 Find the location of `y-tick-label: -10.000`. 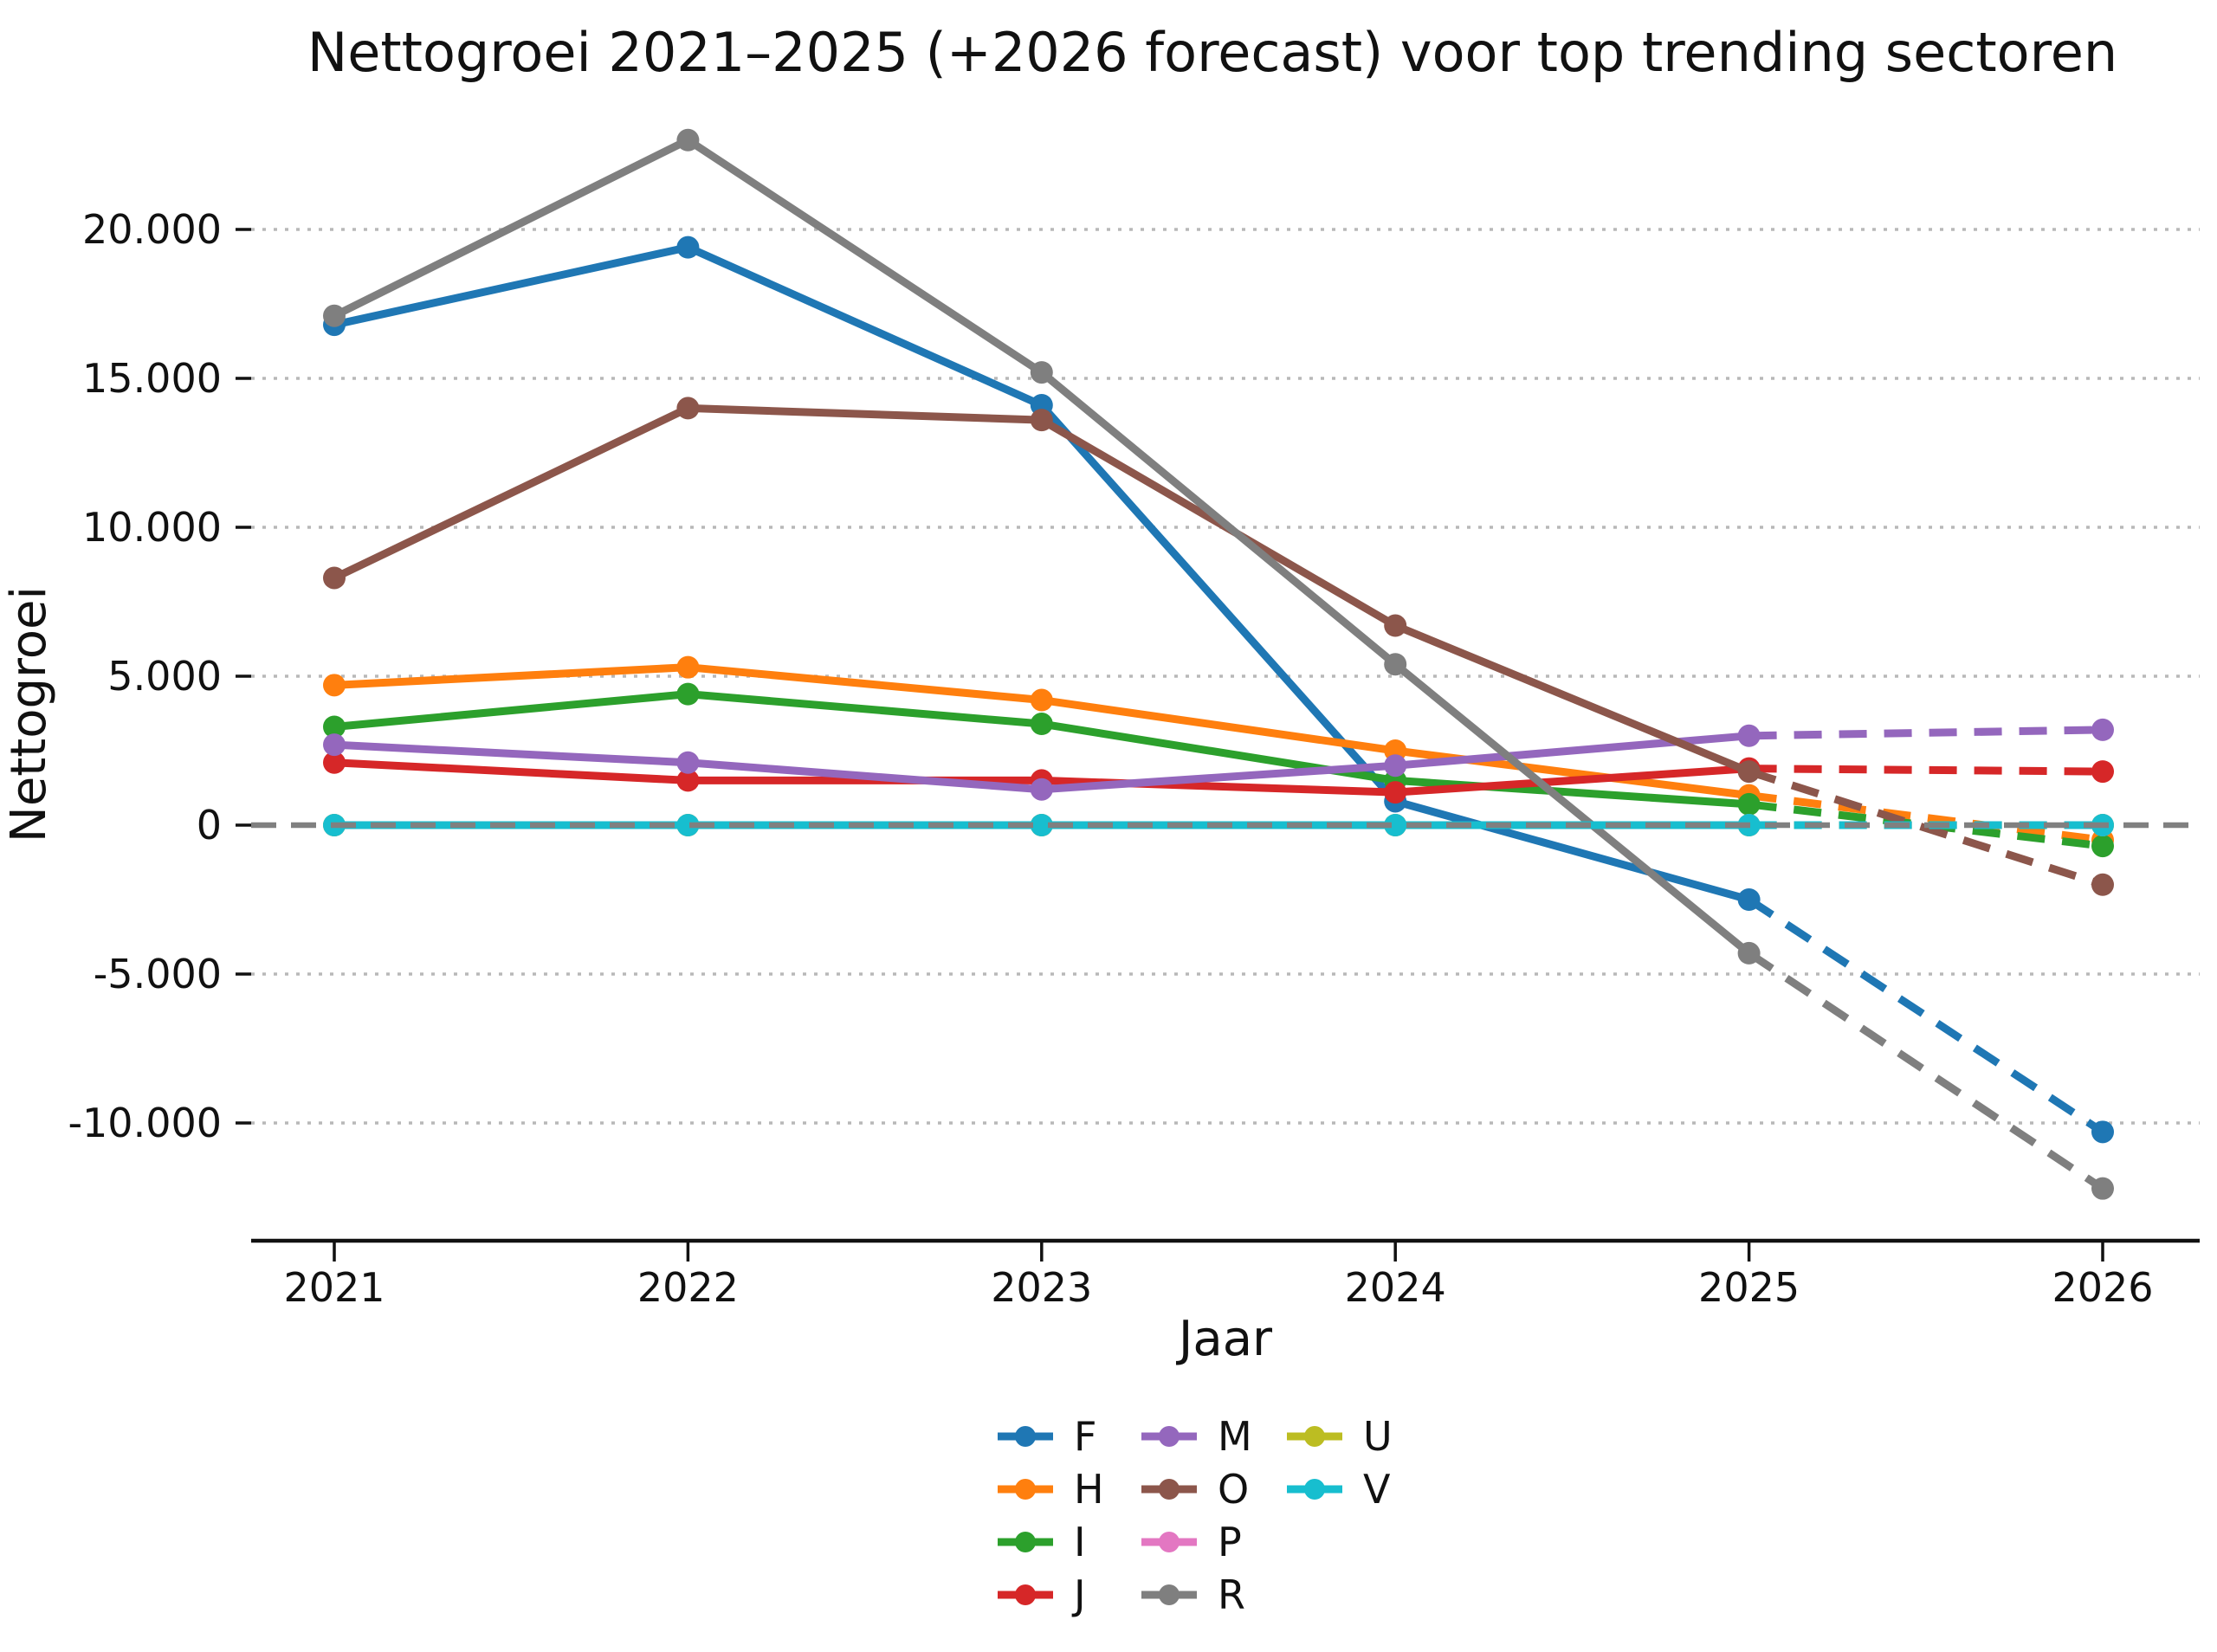

y-tick-label: -10.000 is located at coordinates (145, 1123).